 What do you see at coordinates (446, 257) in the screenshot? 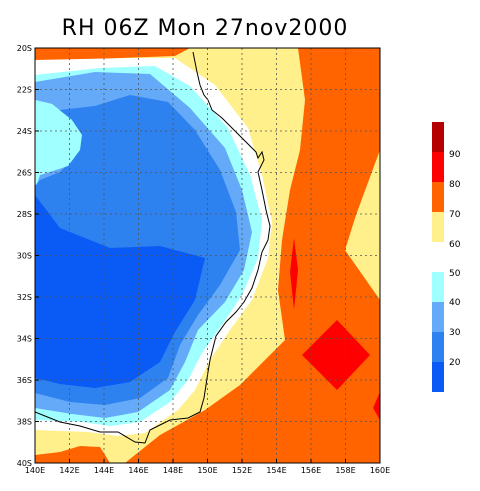
I see `colorbar: 90 80 70 60 50 40 30 20` at bounding box center [446, 257].